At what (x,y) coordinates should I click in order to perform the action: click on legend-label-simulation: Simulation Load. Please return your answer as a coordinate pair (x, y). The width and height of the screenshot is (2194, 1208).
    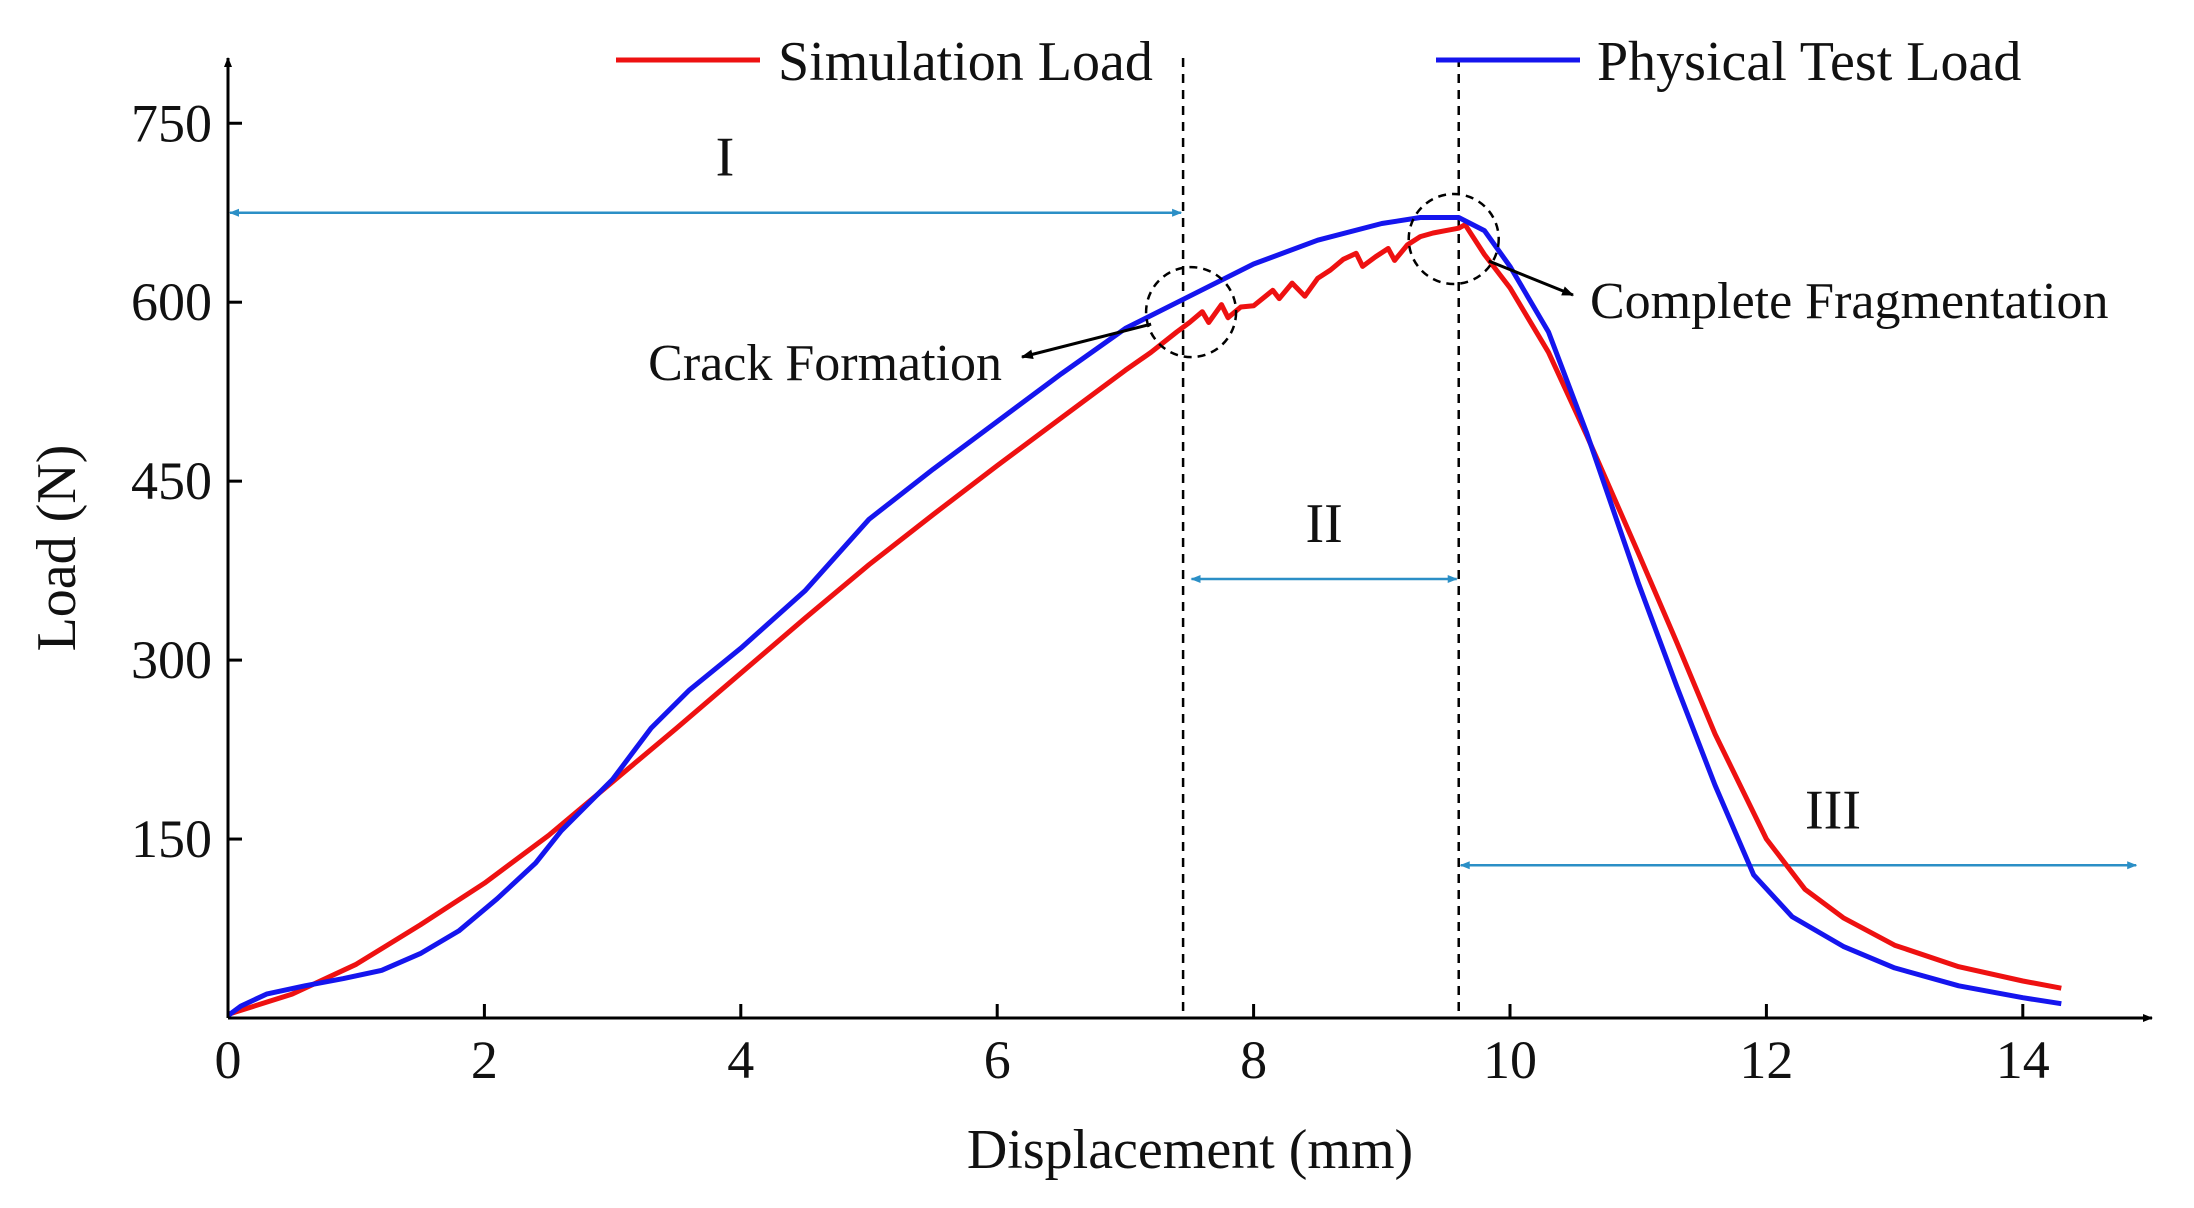
    Looking at the image, I should click on (965, 62).